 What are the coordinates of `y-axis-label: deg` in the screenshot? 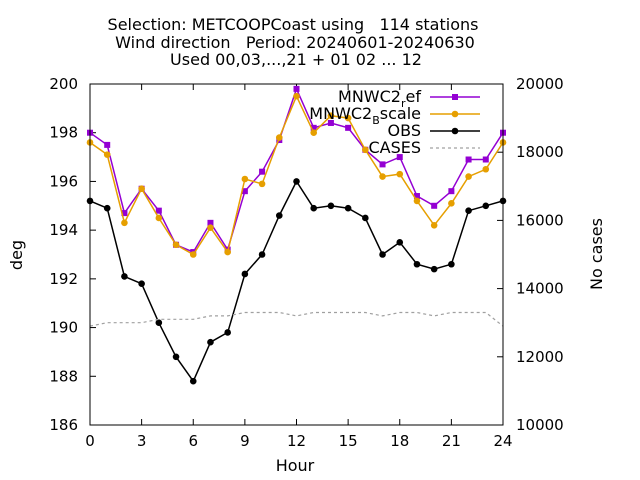 It's located at (16, 255).